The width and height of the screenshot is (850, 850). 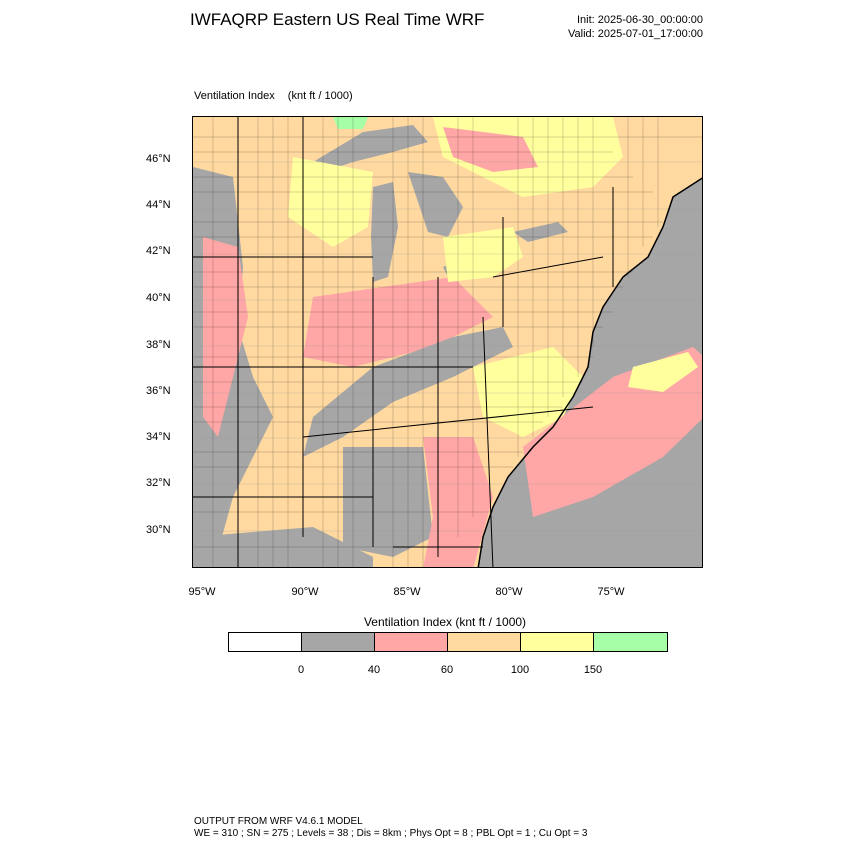 I want to click on south-low-region, so click(x=388, y=502).